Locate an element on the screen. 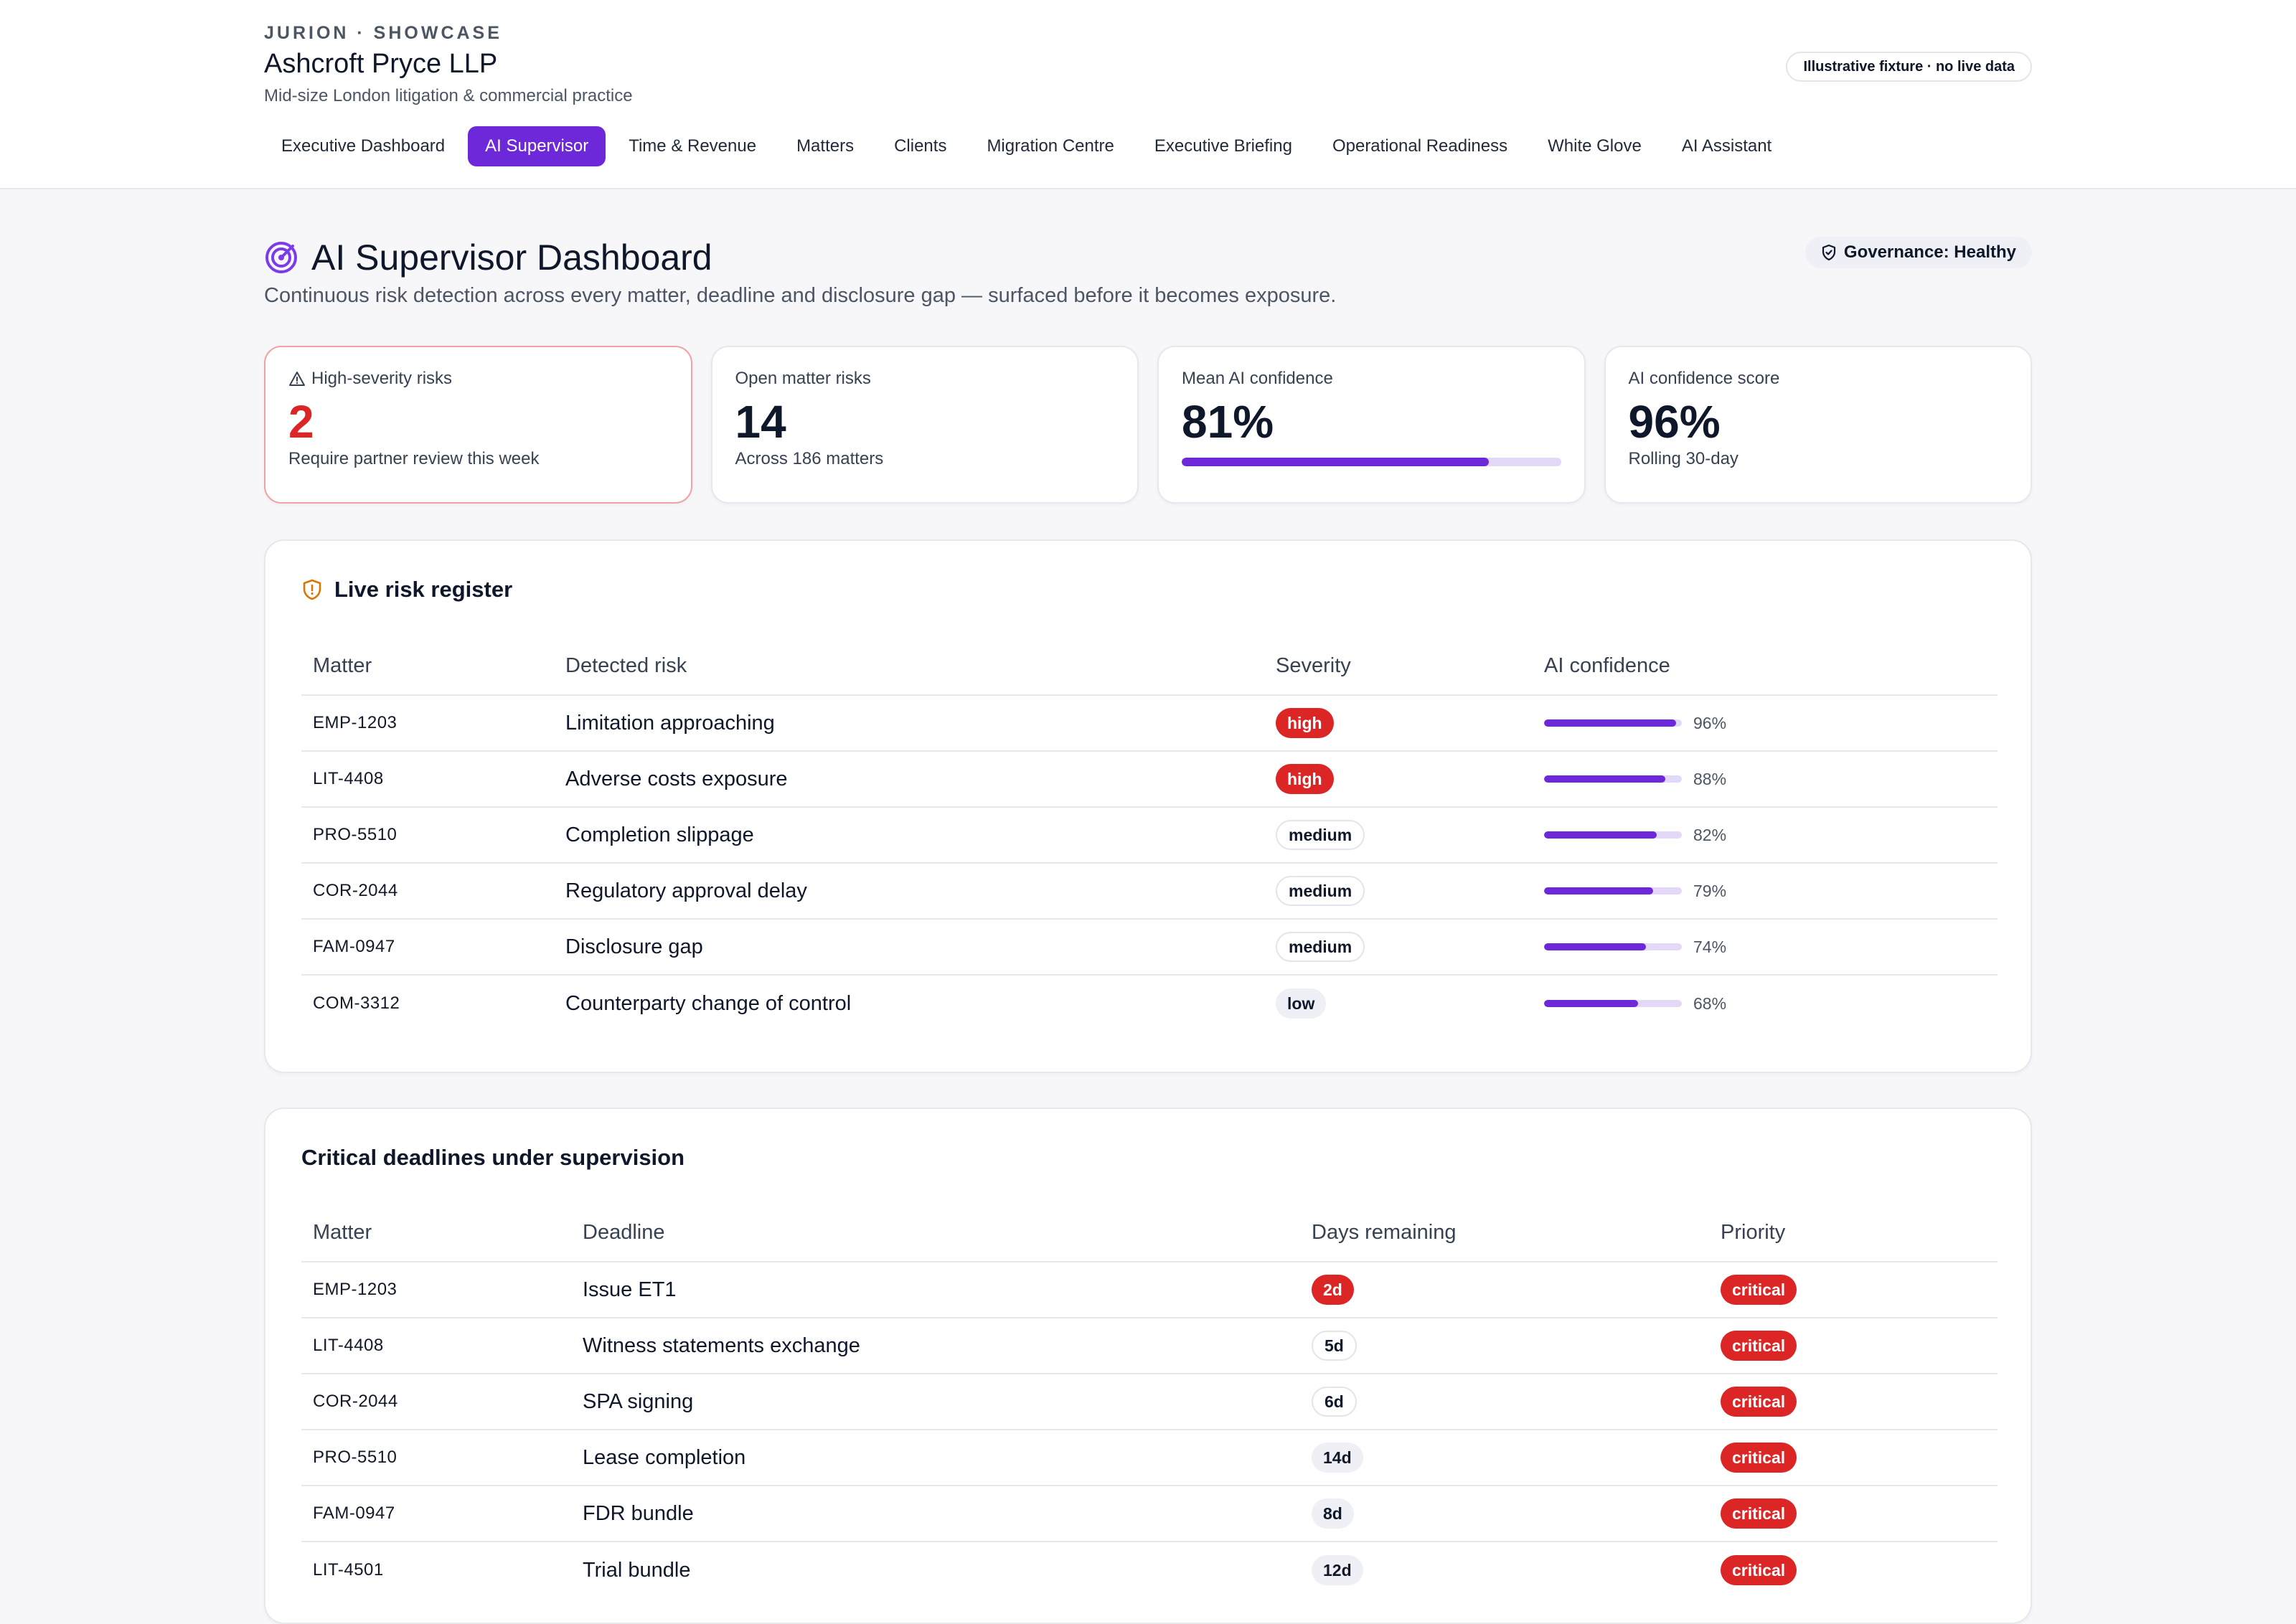 The image size is (2296, 1624). cell-matter: LIT-4408 is located at coordinates (427, 779).